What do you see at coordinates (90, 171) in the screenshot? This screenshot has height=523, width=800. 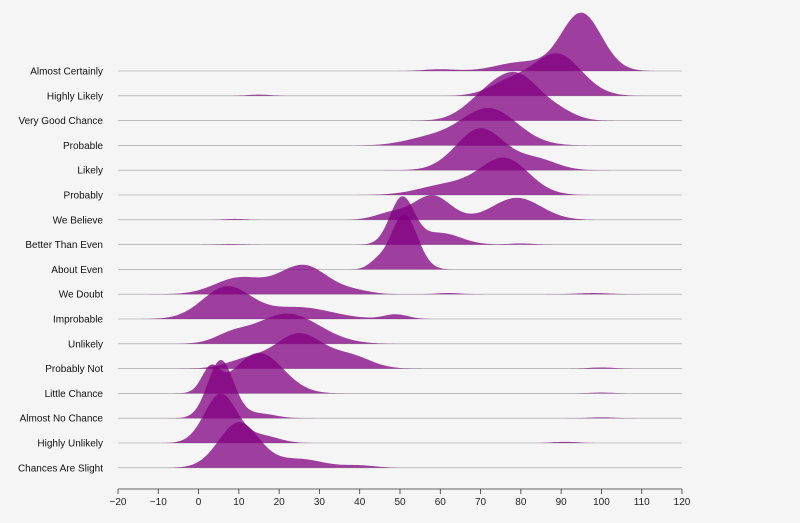 I see `row-label: Likely` at bounding box center [90, 171].